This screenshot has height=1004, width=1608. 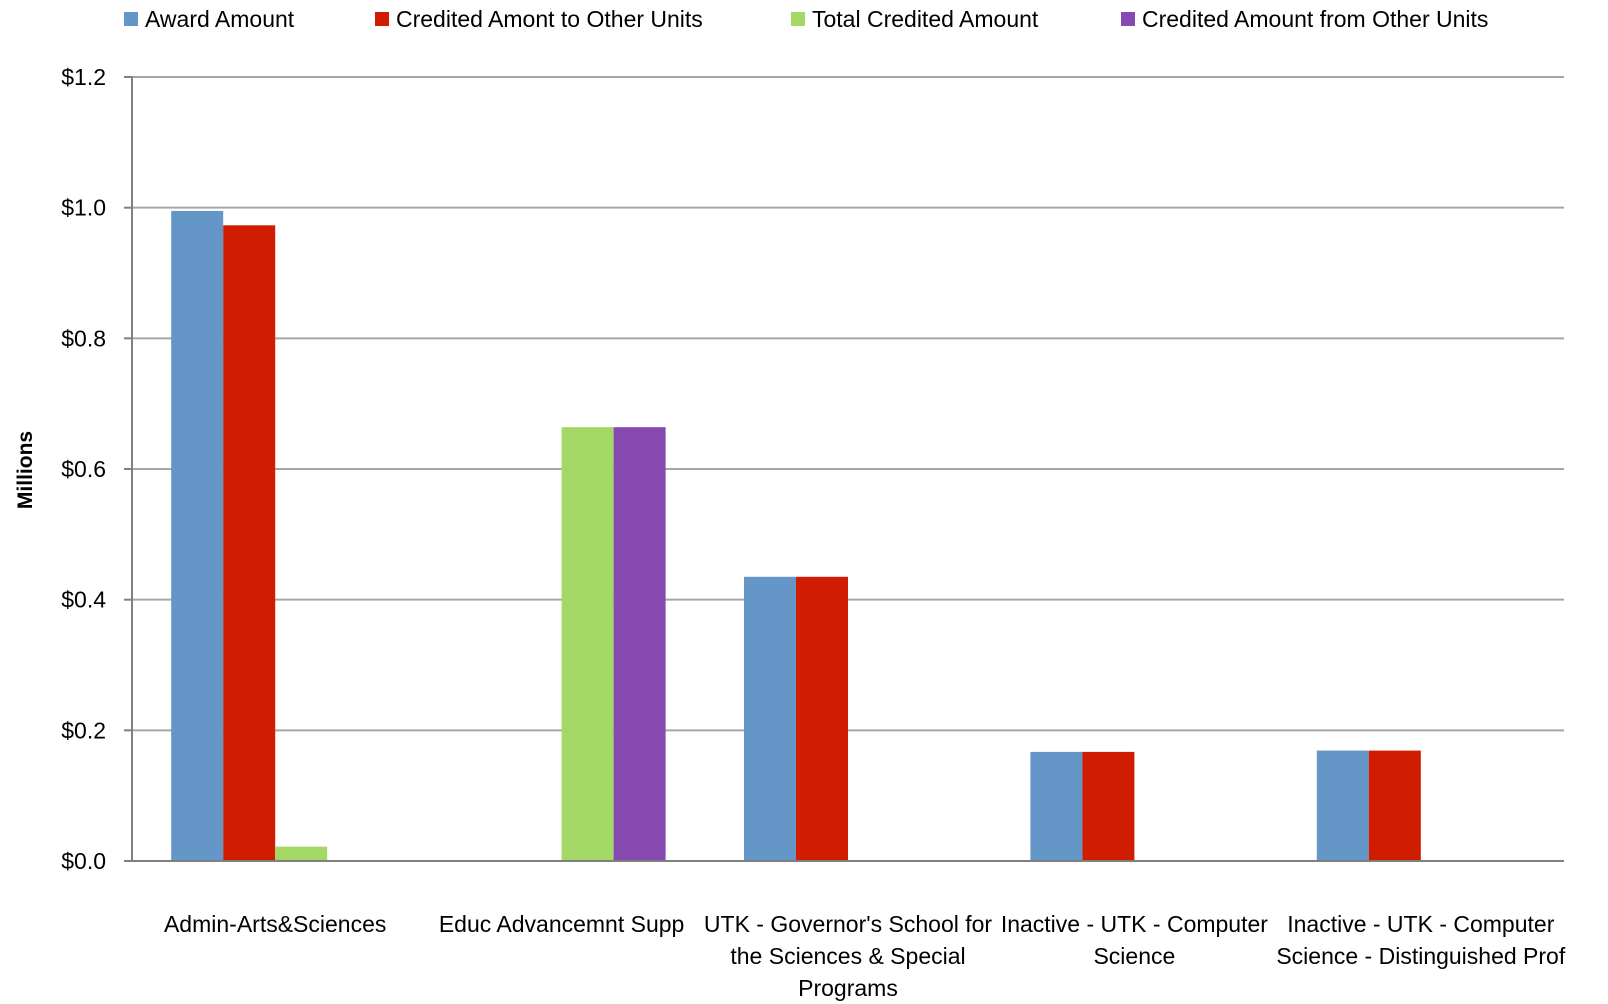 I want to click on legend-item-award-amount: Award Amount, so click(x=209, y=19).